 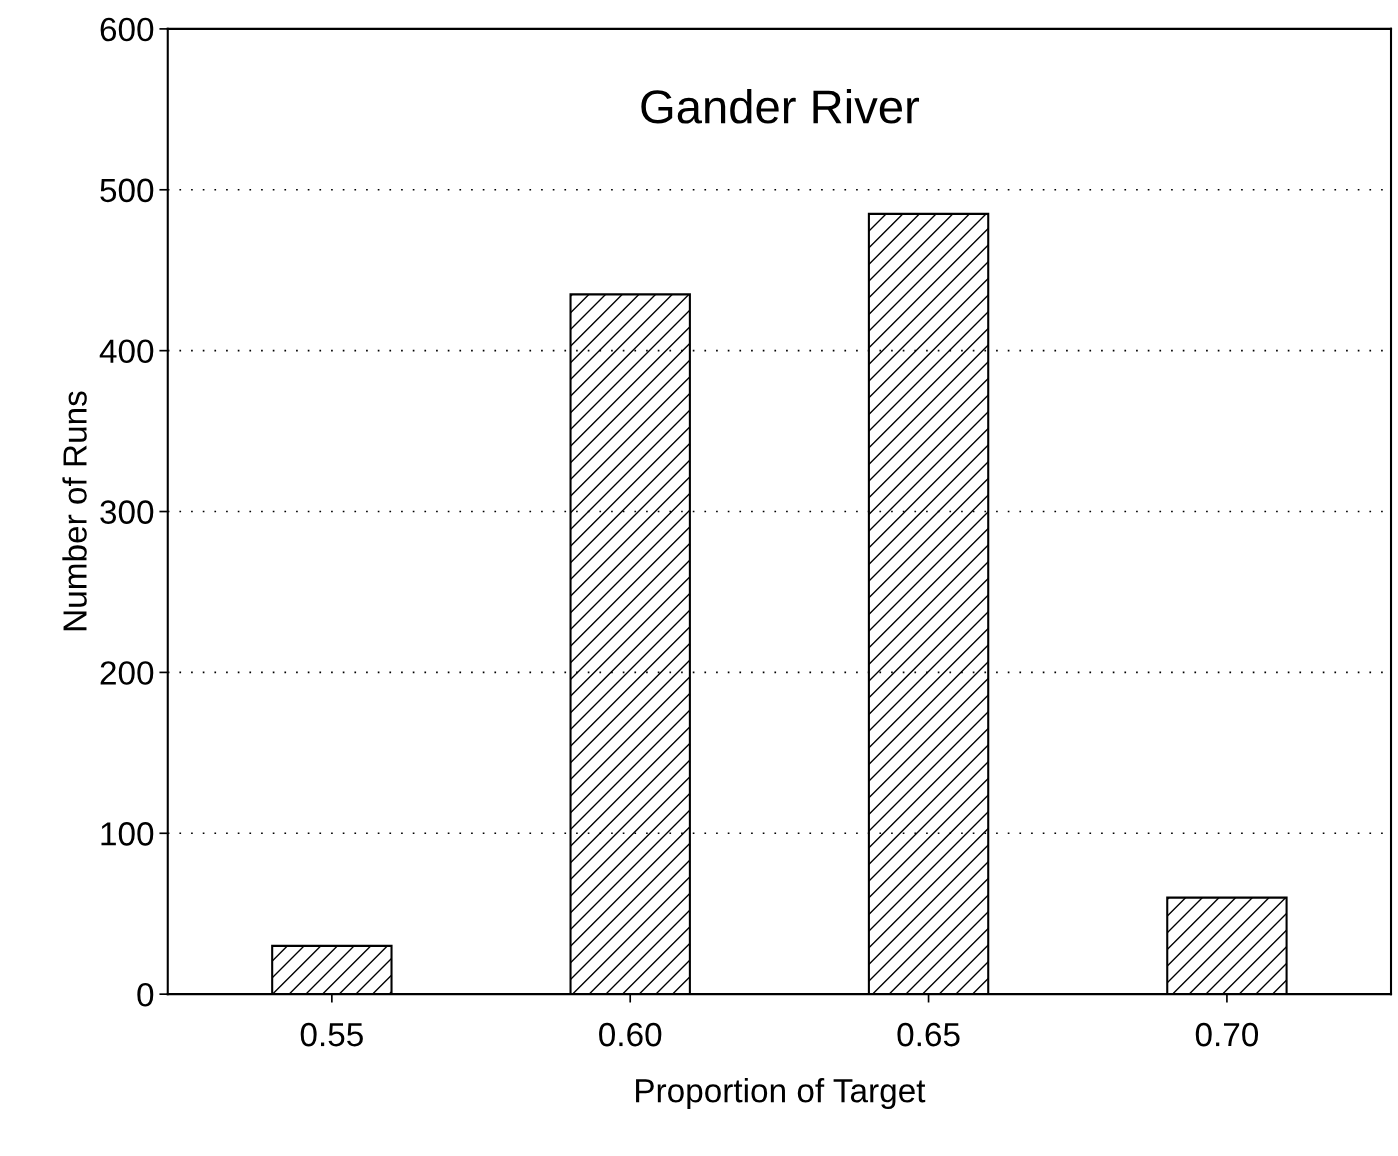 What do you see at coordinates (1227, 1034) in the screenshot?
I see `x-tick-label: 0.70` at bounding box center [1227, 1034].